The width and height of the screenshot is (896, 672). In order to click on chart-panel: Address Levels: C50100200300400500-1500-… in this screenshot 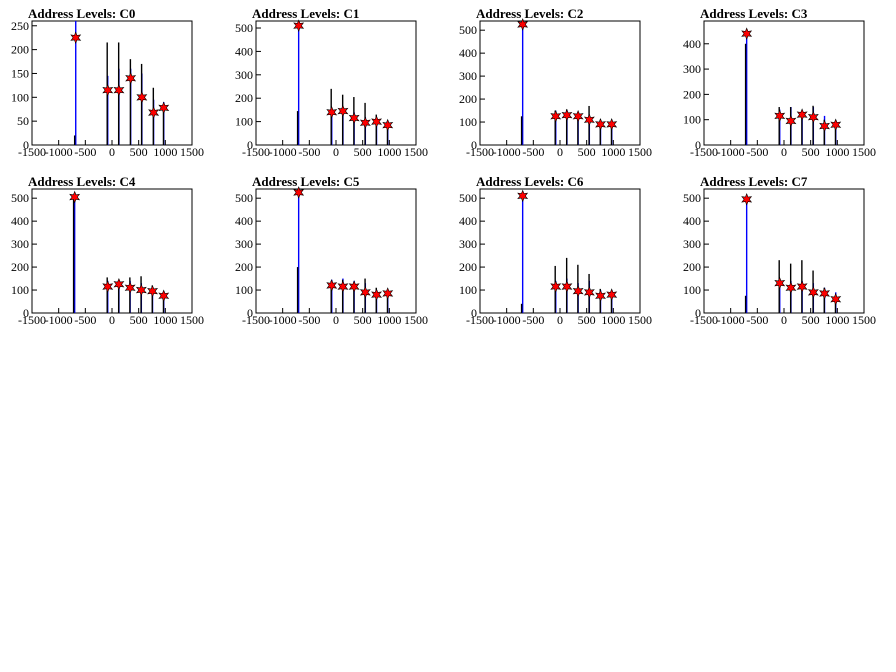, I will do `click(331, 250)`.